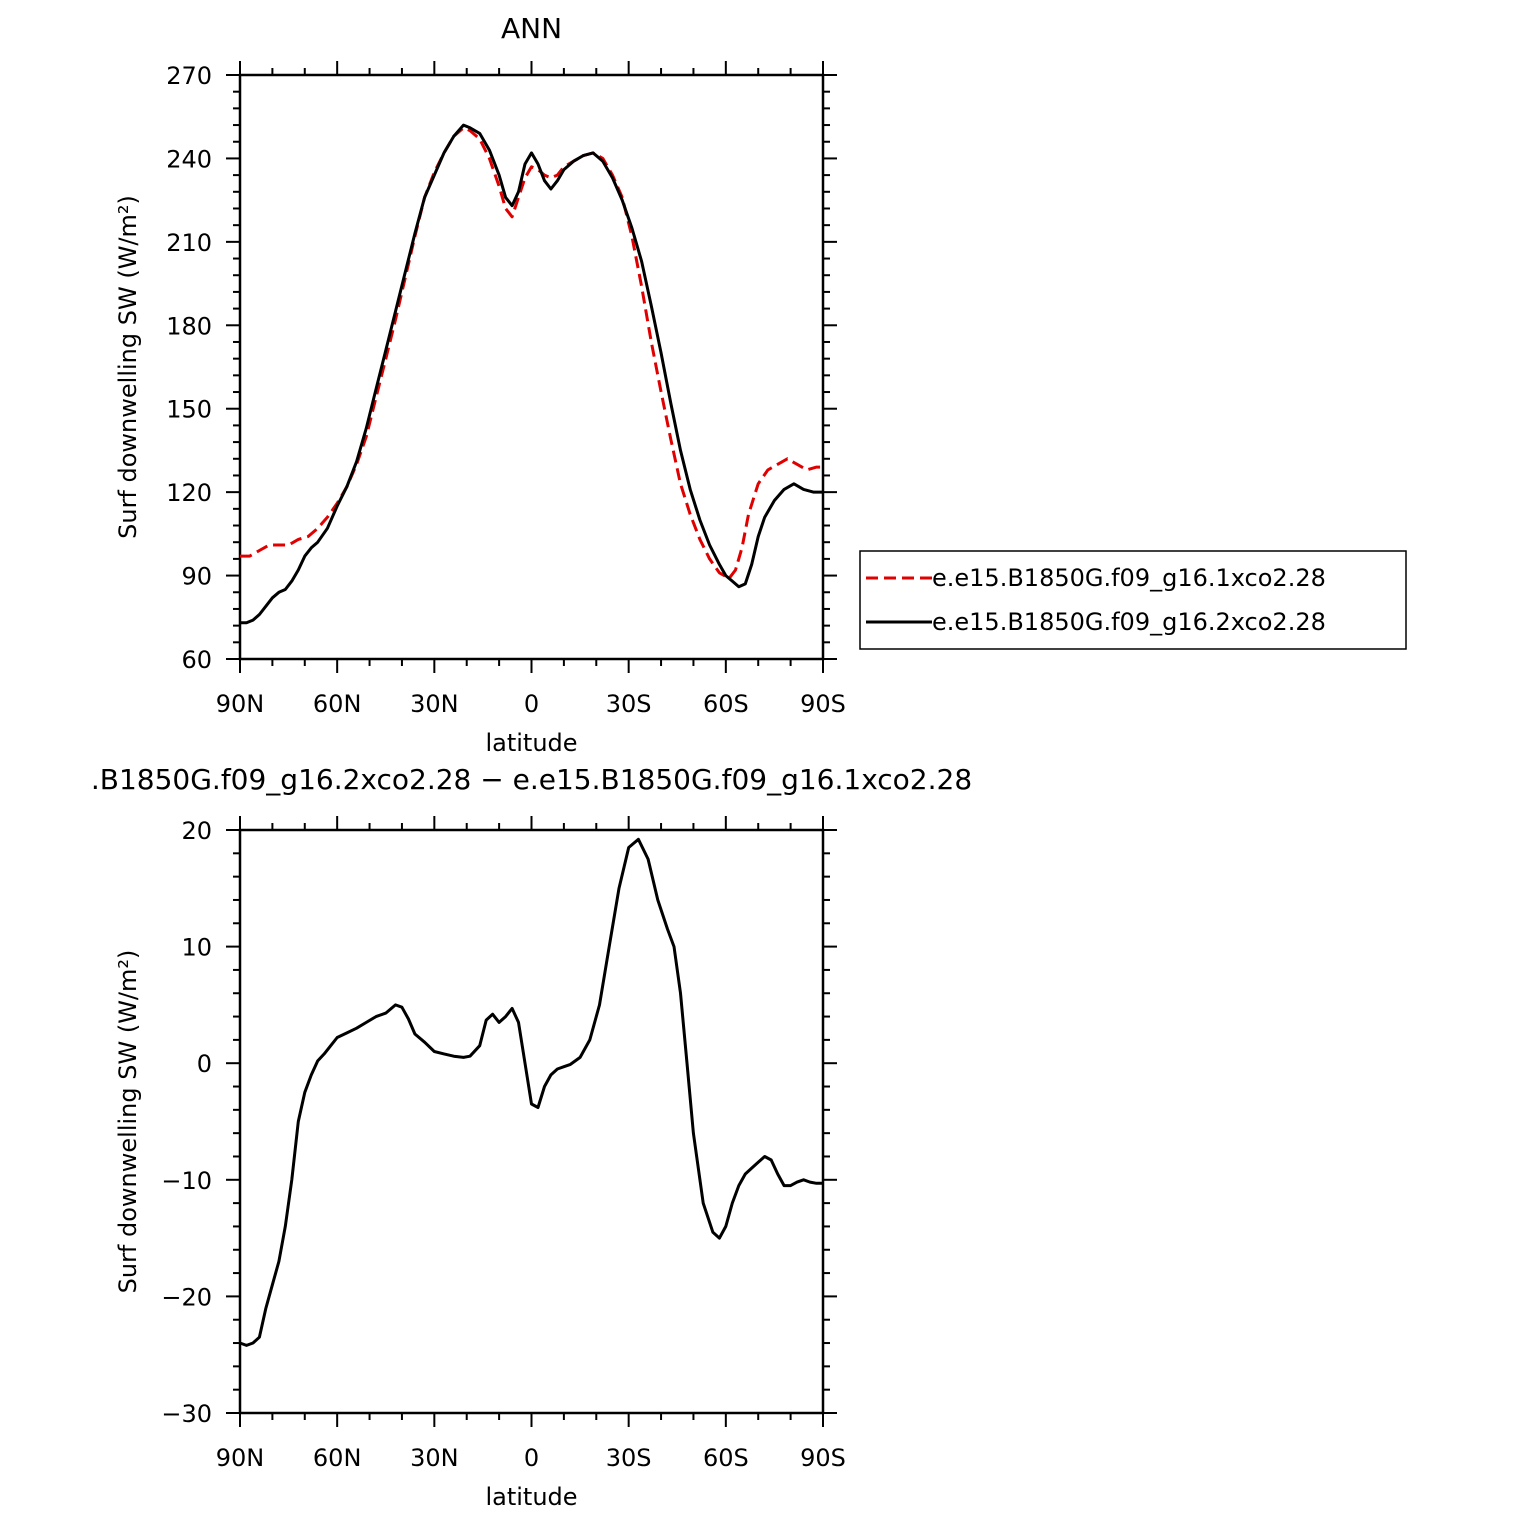 This screenshot has width=1513, height=1519. I want to click on plot-frame, so click(531, 1121).